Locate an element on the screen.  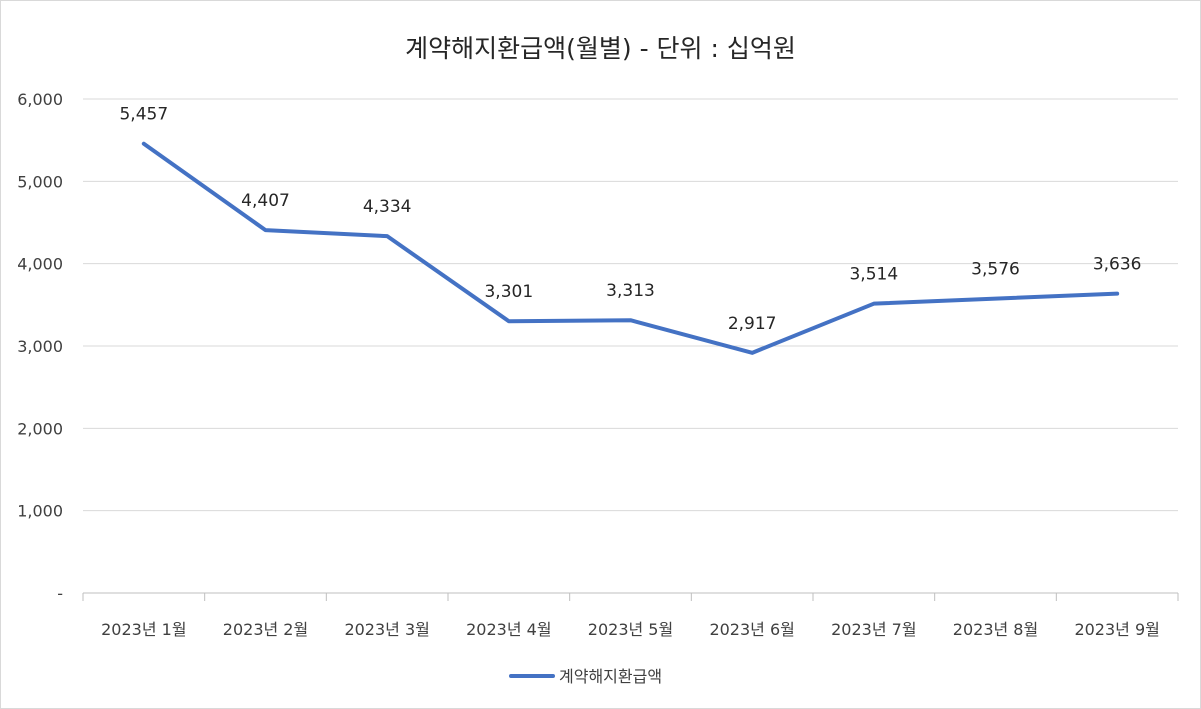
data-label: 3,313 is located at coordinates (630, 291).